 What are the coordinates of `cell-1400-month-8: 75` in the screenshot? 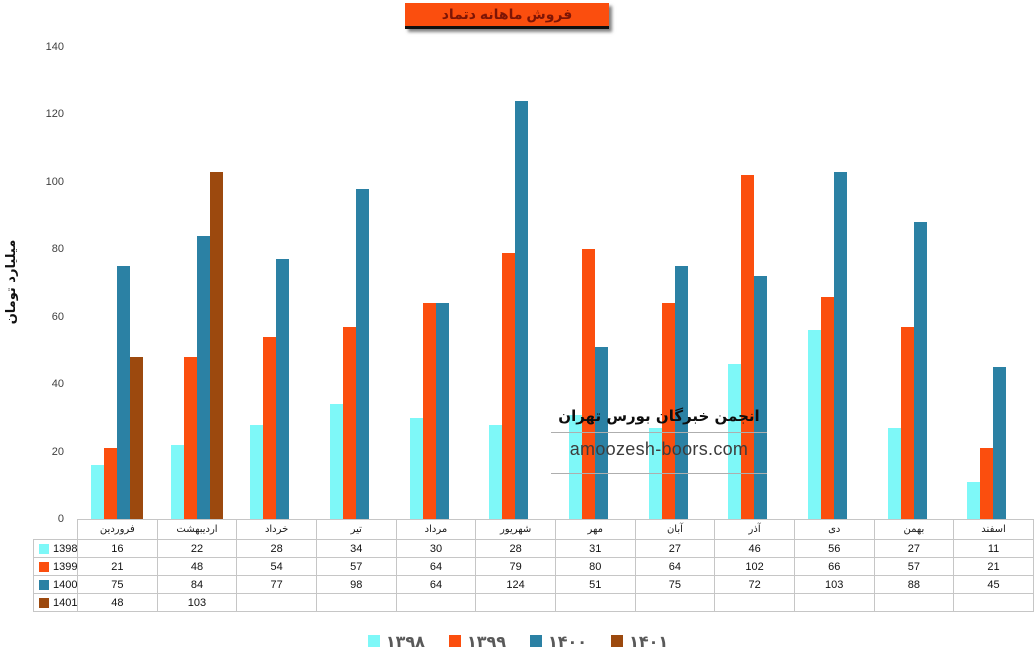 It's located at (675, 584).